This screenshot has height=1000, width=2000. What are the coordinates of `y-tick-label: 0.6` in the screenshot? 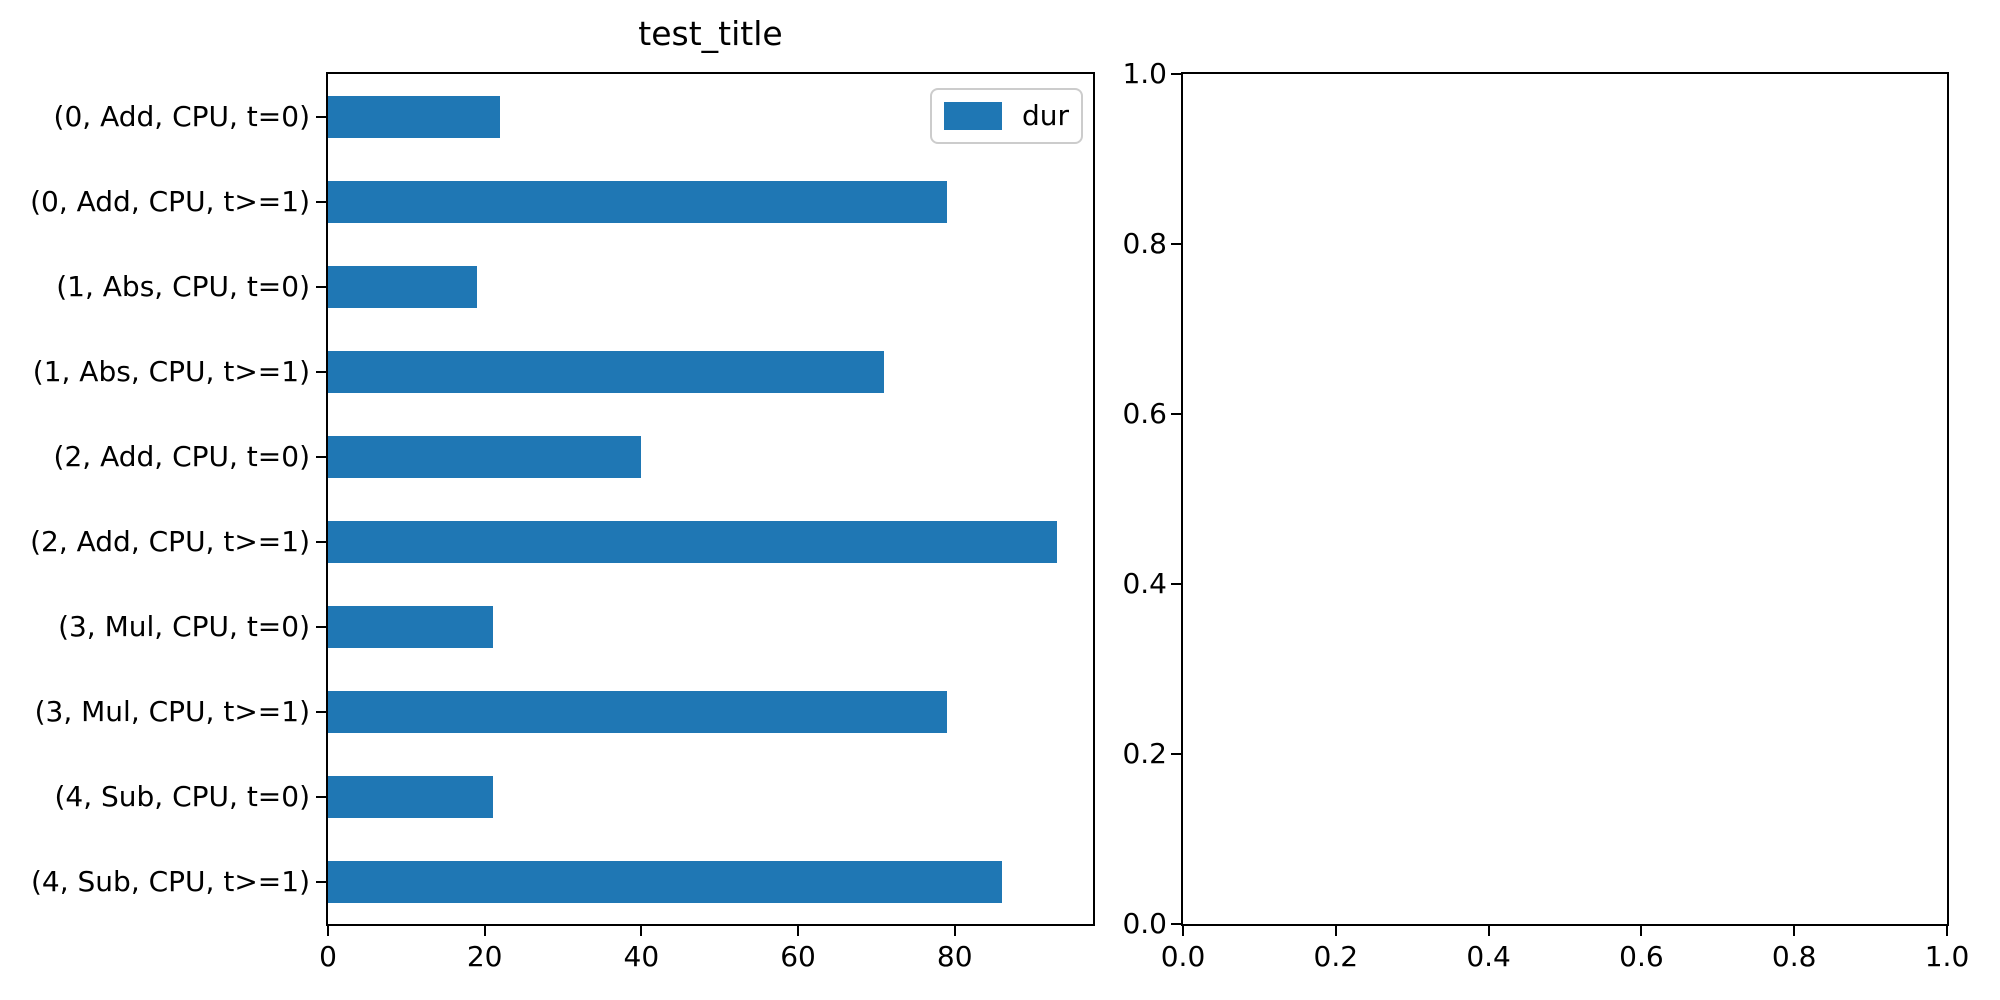 It's located at (1144, 413).